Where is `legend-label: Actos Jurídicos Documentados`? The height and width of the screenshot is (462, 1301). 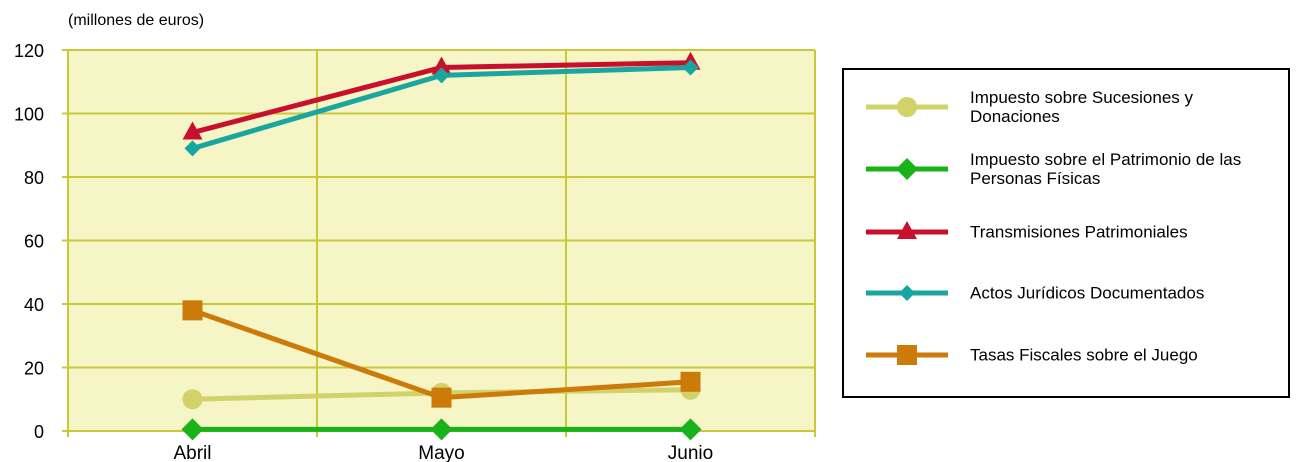 legend-label: Actos Jurídicos Documentados is located at coordinates (1087, 293).